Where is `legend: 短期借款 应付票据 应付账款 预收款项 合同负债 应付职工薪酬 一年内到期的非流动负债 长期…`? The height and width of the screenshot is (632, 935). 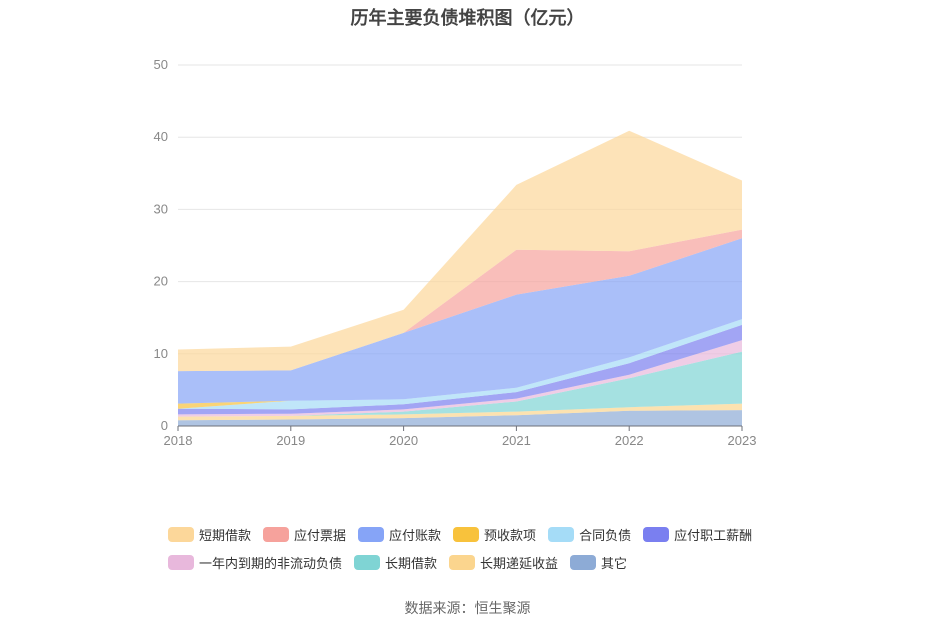 legend: 短期借款 应付票据 应付账款 预收款项 合同负债 应付职工薪酬 一年内到期的非流动负债 长期… is located at coordinates (488, 548).